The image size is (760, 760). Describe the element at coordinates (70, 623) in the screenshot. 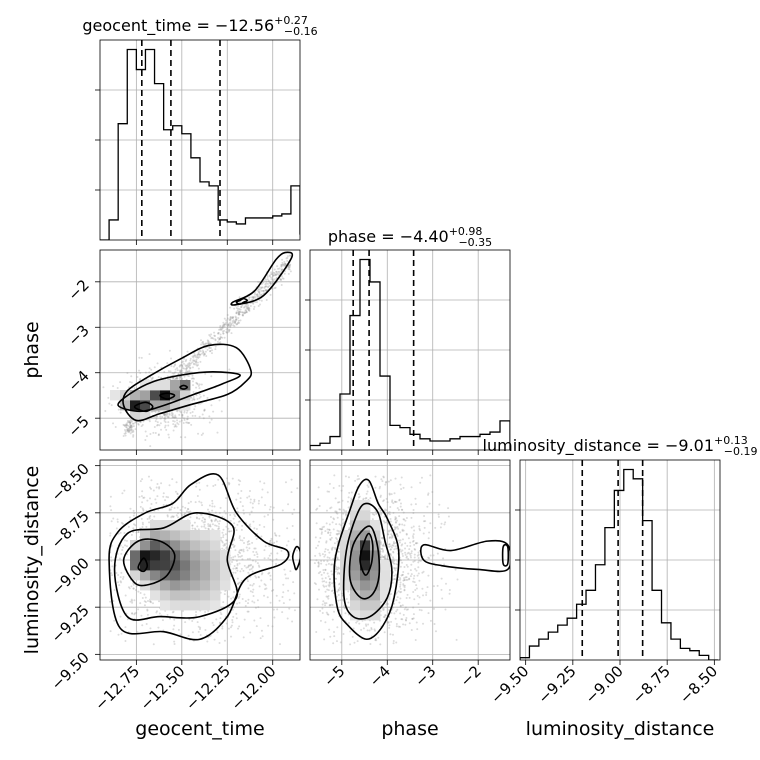

I see `ytick-label-luminosity-distance: −9.25` at that location.